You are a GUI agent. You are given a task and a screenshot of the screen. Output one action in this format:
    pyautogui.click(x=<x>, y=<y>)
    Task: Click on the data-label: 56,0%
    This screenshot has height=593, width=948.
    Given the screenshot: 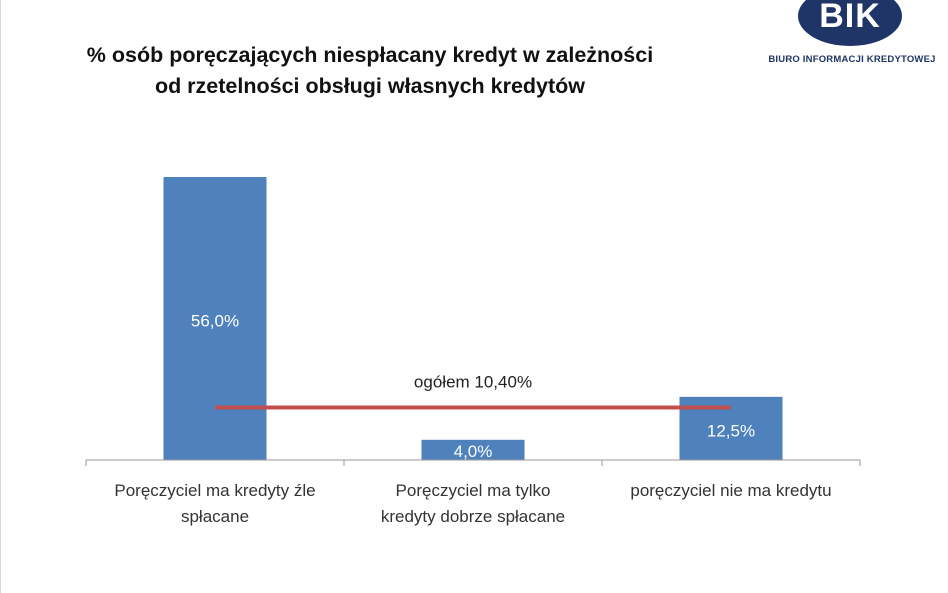 What is the action you would take?
    pyautogui.click(x=215, y=321)
    